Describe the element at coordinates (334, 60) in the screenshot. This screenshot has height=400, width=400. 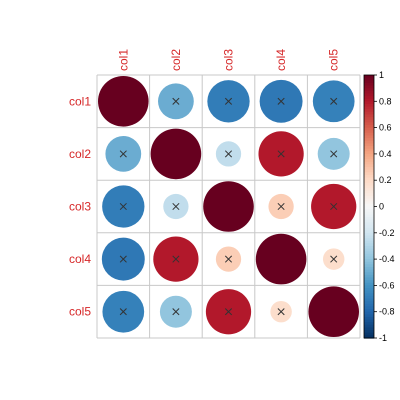
I see `col-label-col5: col5` at that location.